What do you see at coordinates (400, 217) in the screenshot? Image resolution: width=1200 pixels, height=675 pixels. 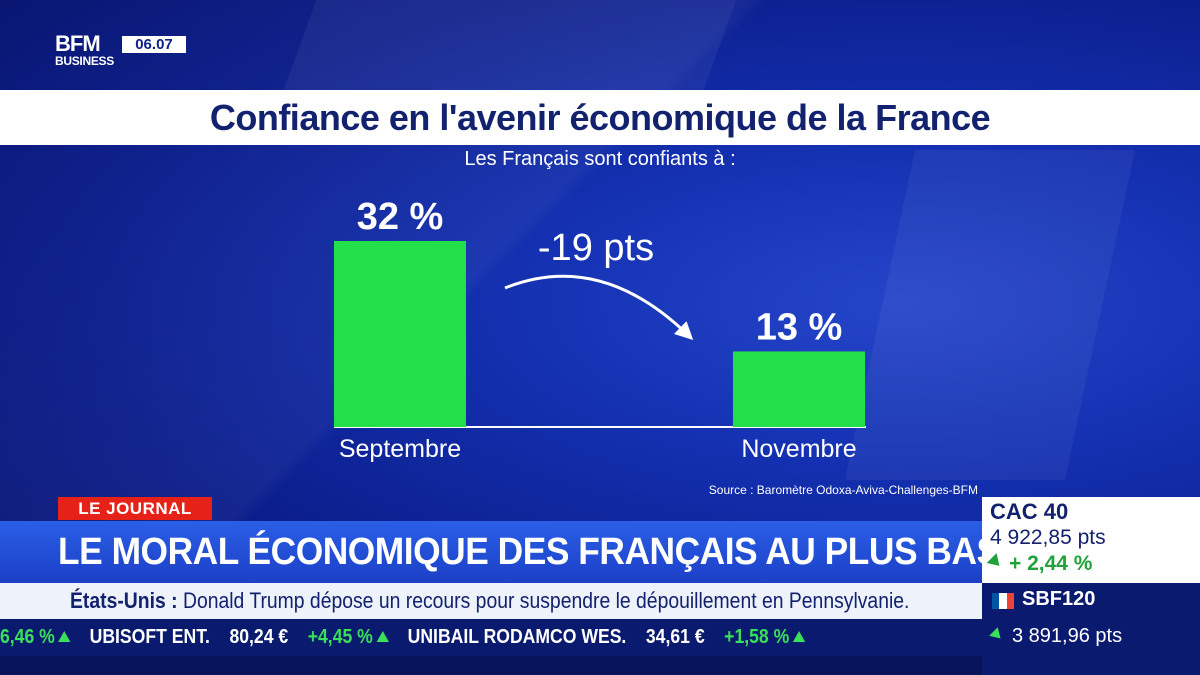 I see `value-label-septembre: 32 %` at bounding box center [400, 217].